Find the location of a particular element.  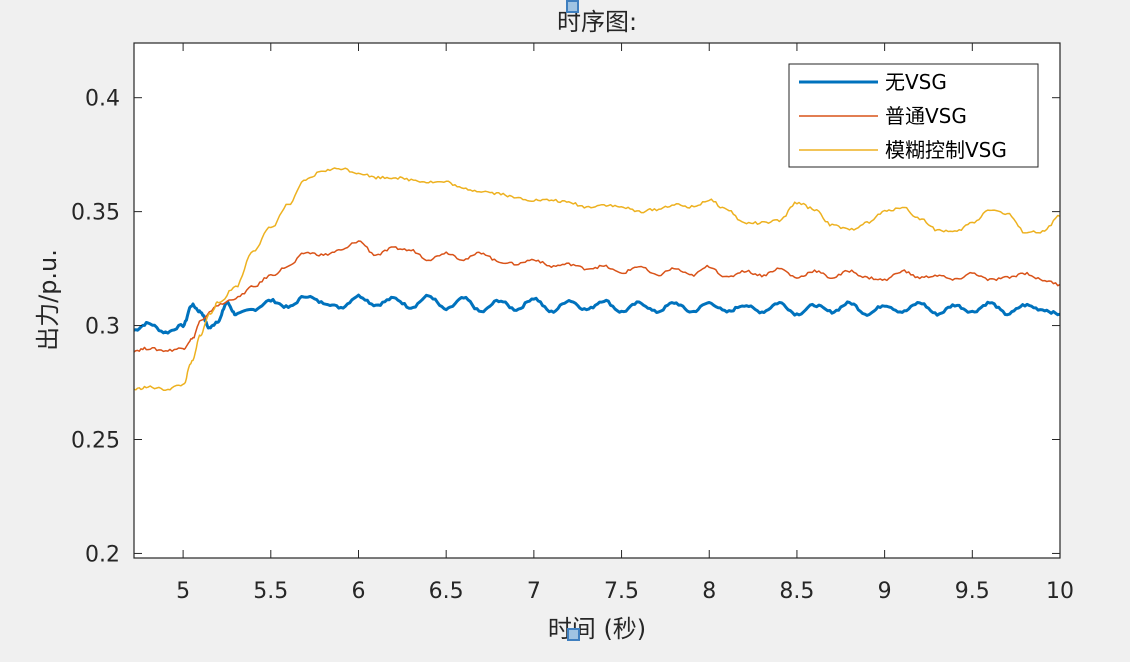

y-axis-label: 出力/p.u. is located at coordinates (48, 300).